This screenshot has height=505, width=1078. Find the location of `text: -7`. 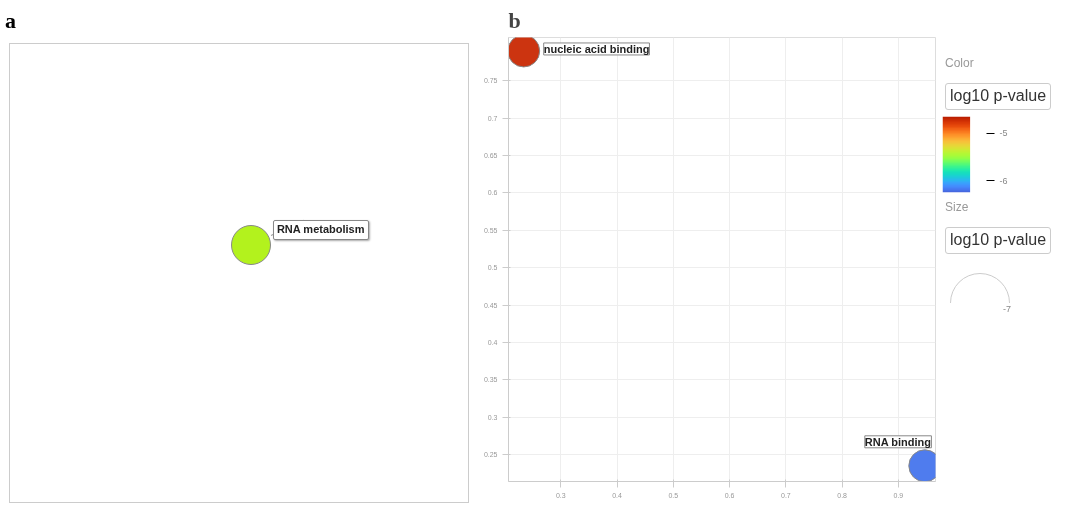

text: -7 is located at coordinates (1007, 309).